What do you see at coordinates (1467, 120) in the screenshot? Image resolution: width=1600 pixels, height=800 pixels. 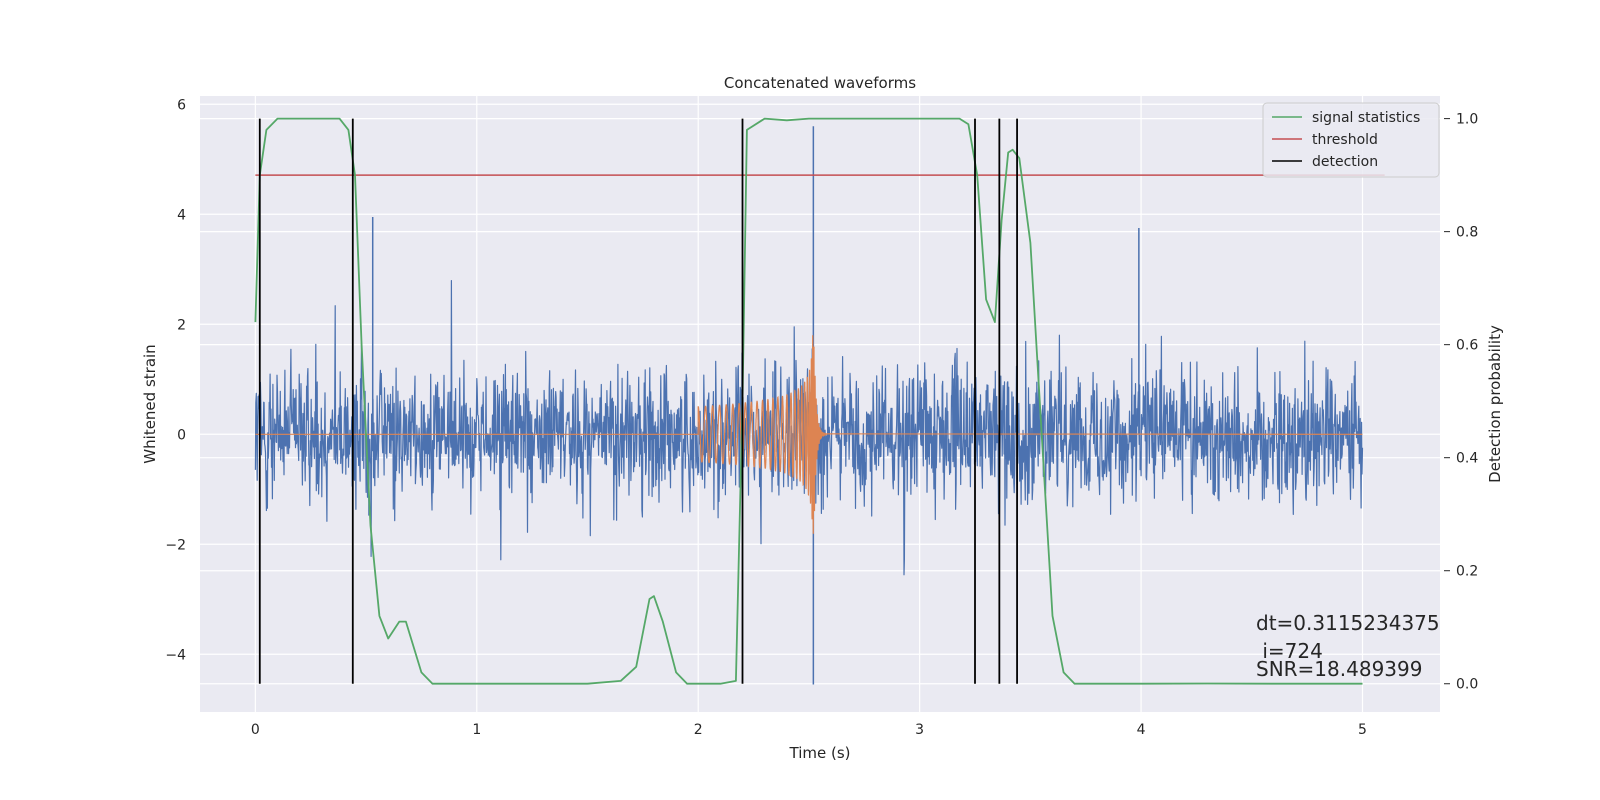 I see `y2-tick-label: 1.0` at bounding box center [1467, 120].